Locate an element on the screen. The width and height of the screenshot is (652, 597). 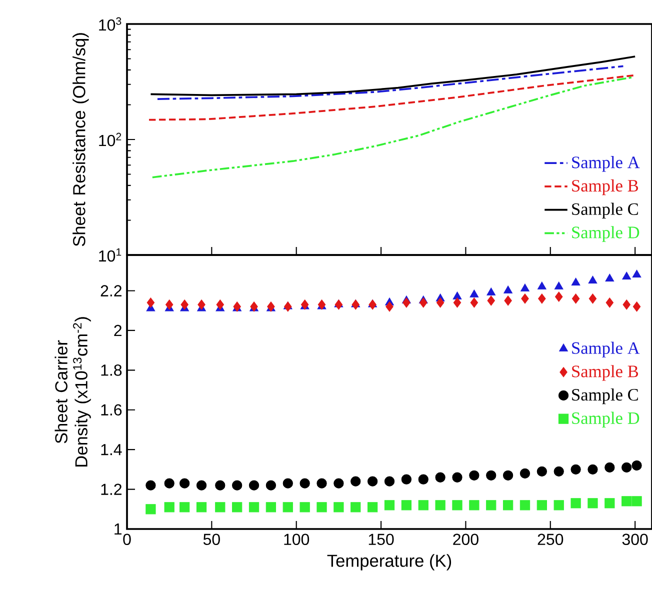
legend-label: Sample D is located at coordinates (606, 234).